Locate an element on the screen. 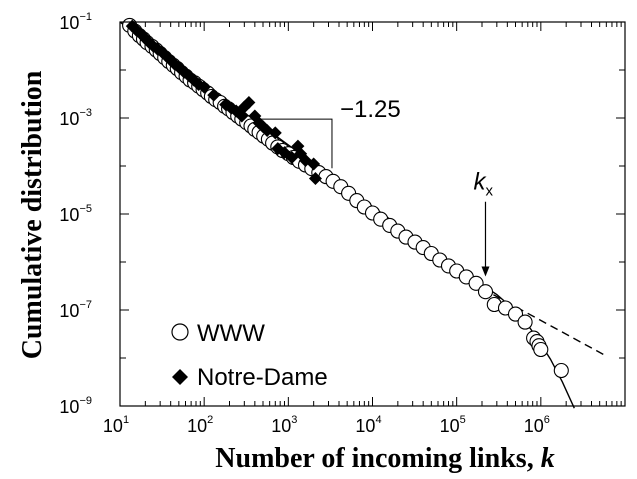 Image resolution: width=637 pixels, height=479 pixels. y-tick-label: 10⁻⁵ is located at coordinates (75, 214).